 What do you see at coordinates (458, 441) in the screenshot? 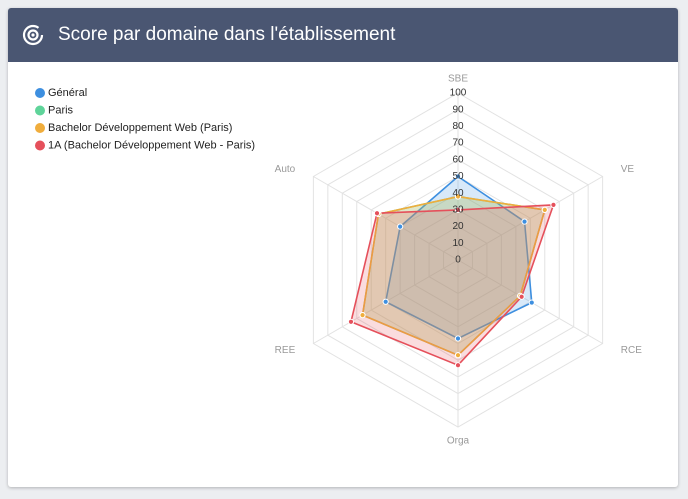
I see `axis-label: Orga` at bounding box center [458, 441].